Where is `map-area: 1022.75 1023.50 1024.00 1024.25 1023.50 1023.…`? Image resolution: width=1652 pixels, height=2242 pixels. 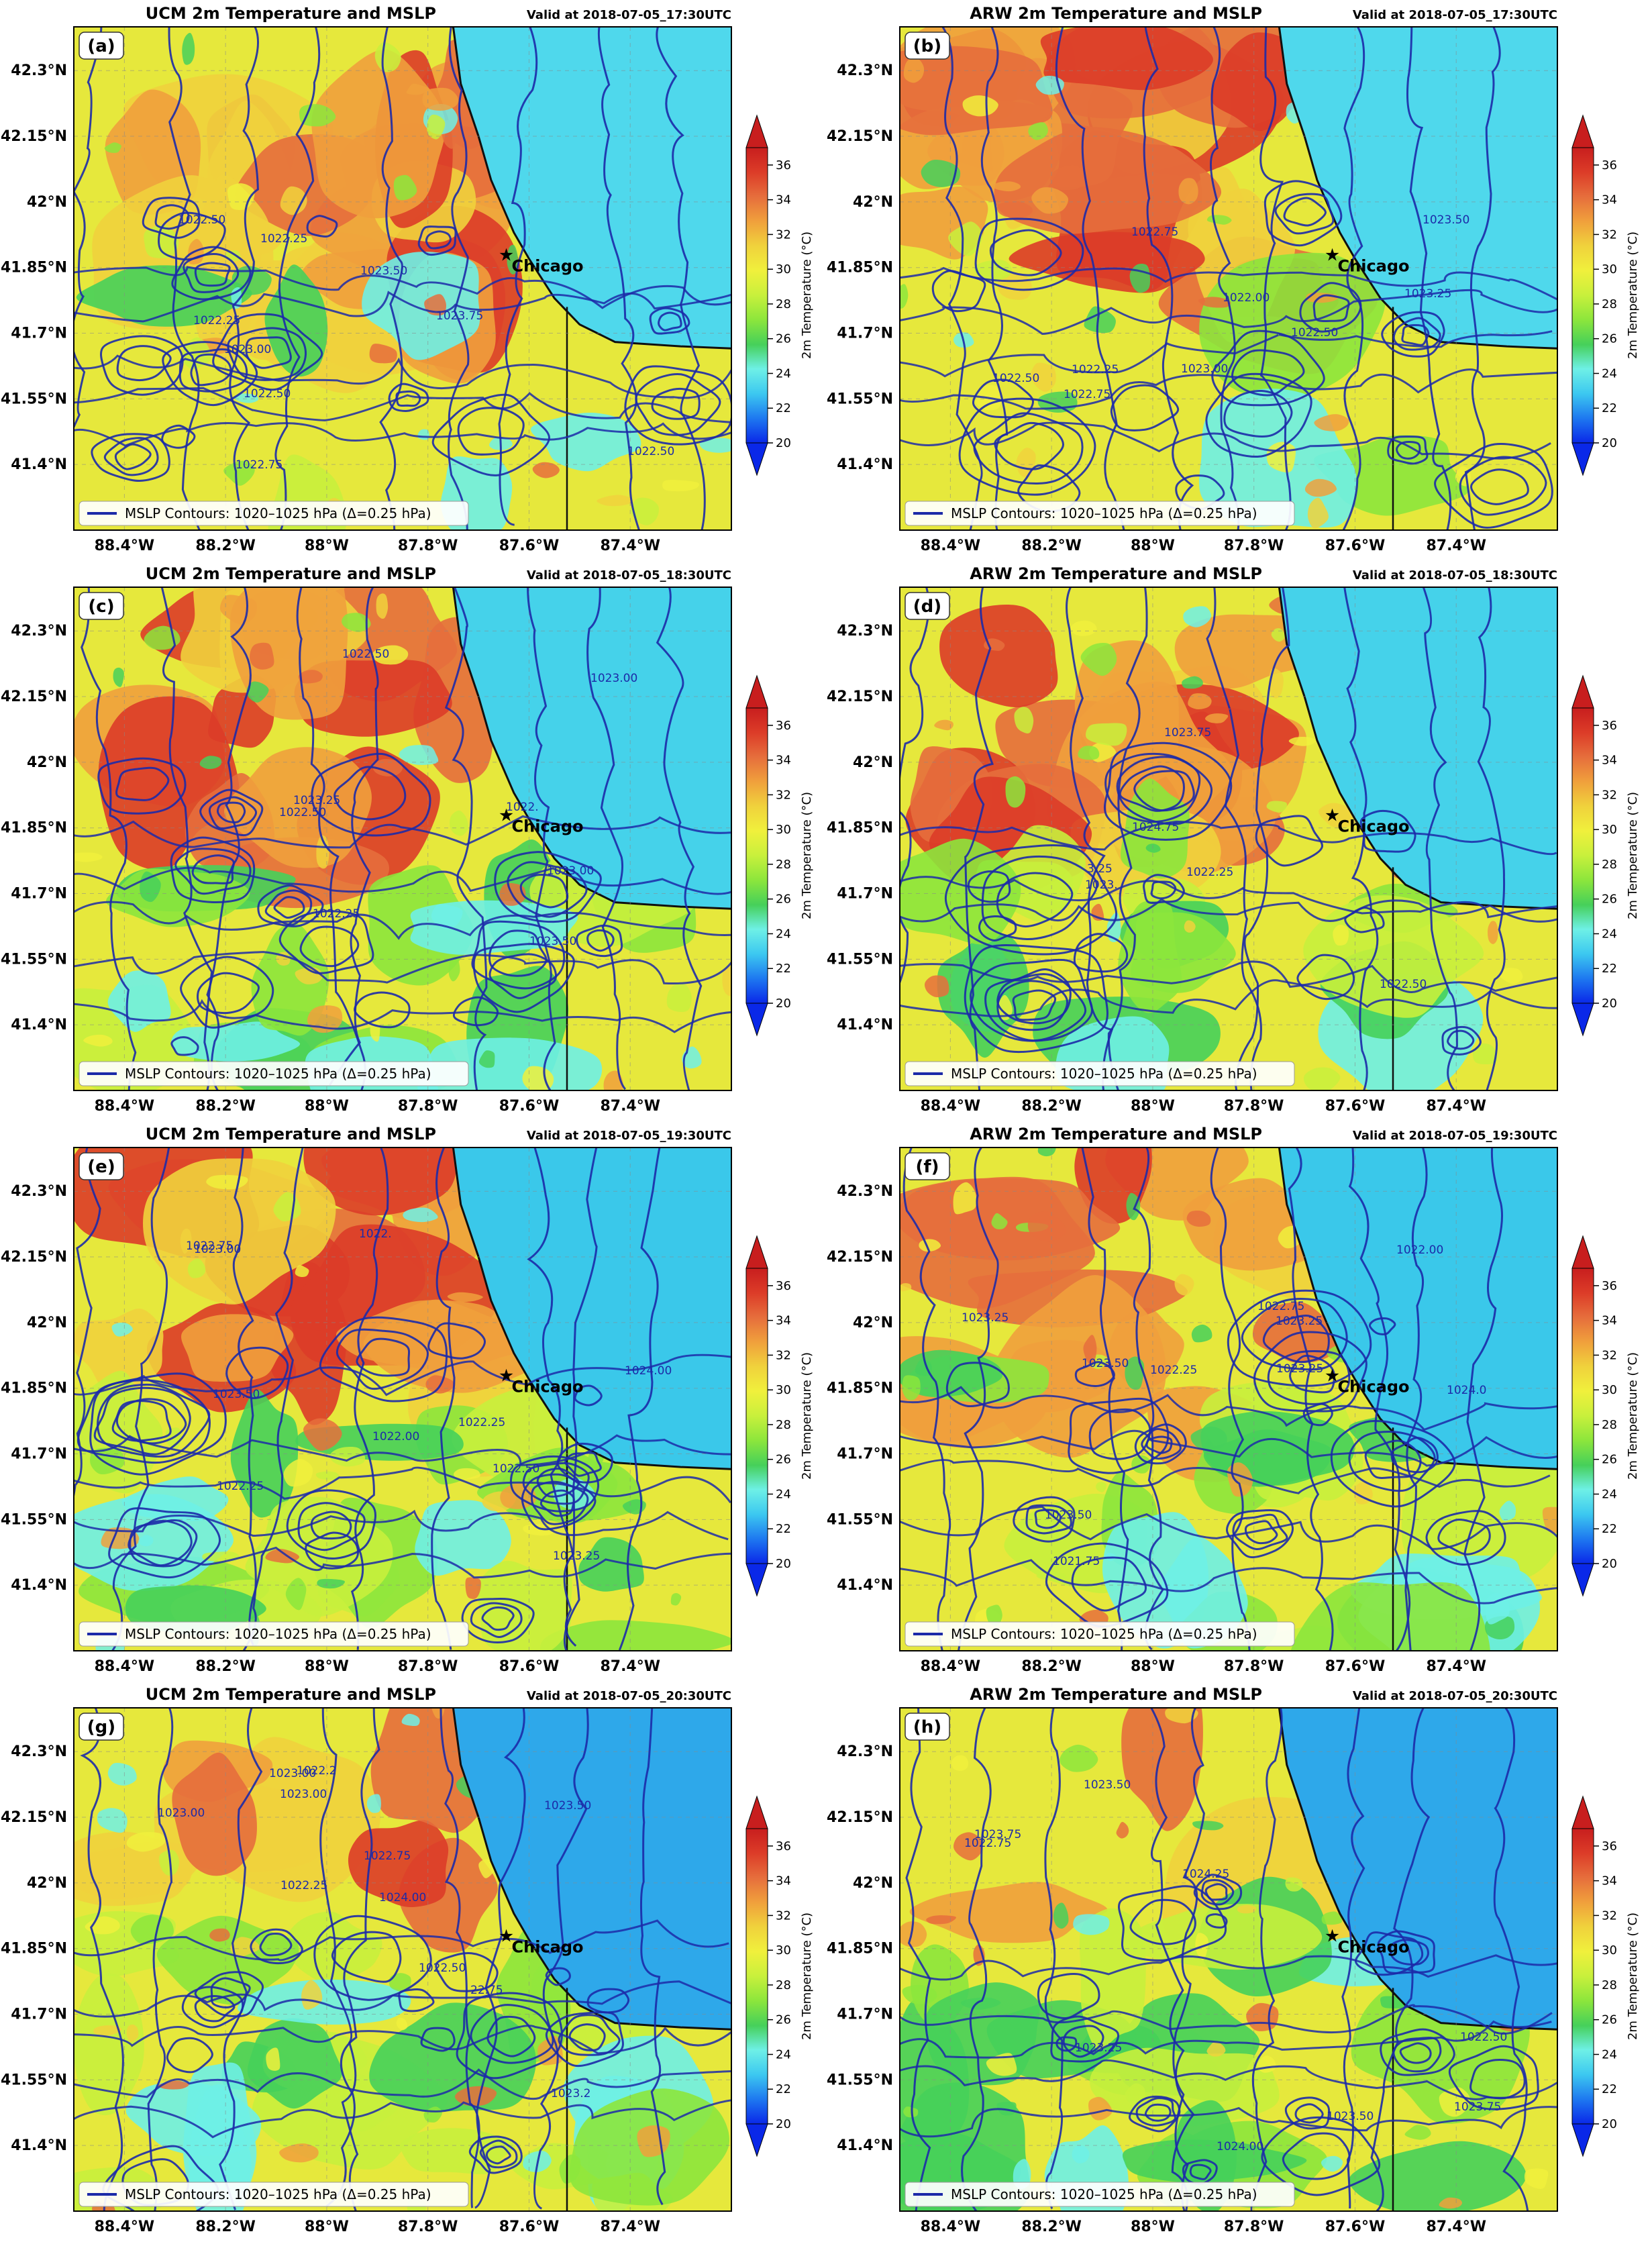
map-area: 1022.75 1023.50 1024.00 1024.25 1023.50 1023.… is located at coordinates (1192, 1971).